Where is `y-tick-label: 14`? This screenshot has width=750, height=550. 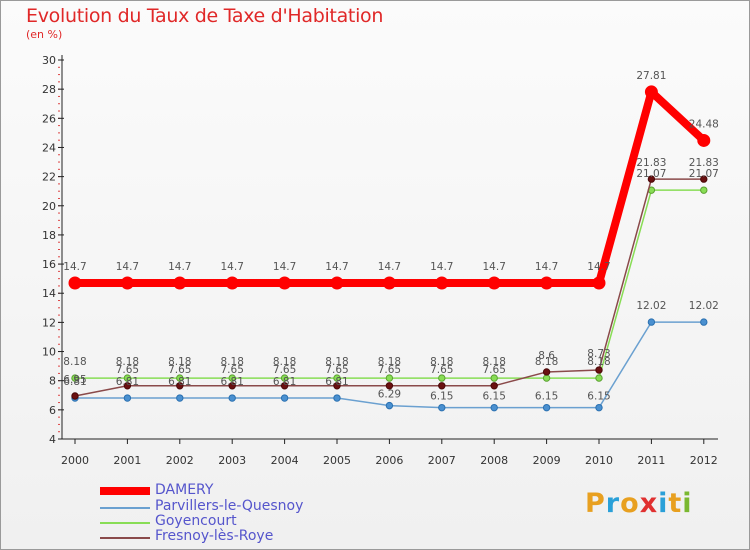 y-tick-label: 14 is located at coordinates (49, 293).